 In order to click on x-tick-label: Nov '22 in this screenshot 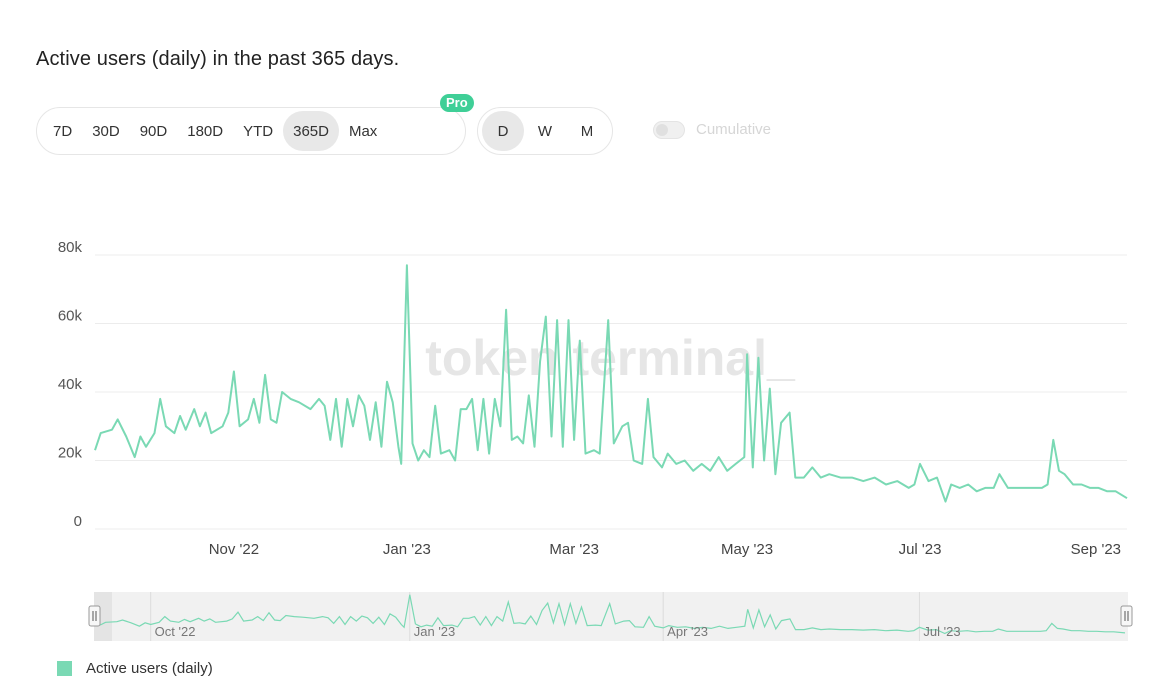, I will do `click(234, 549)`.